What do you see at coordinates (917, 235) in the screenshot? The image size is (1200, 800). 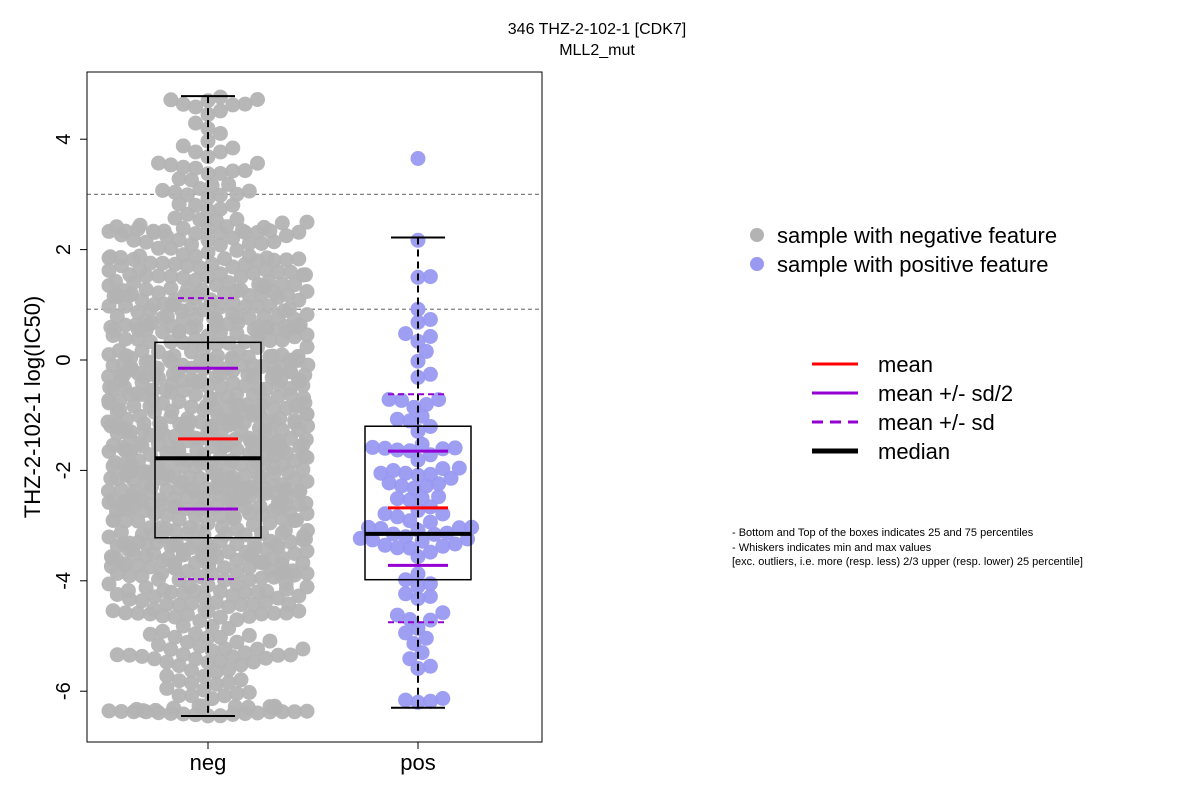 I see `legend-label-negative: sample with negative feature` at bounding box center [917, 235].